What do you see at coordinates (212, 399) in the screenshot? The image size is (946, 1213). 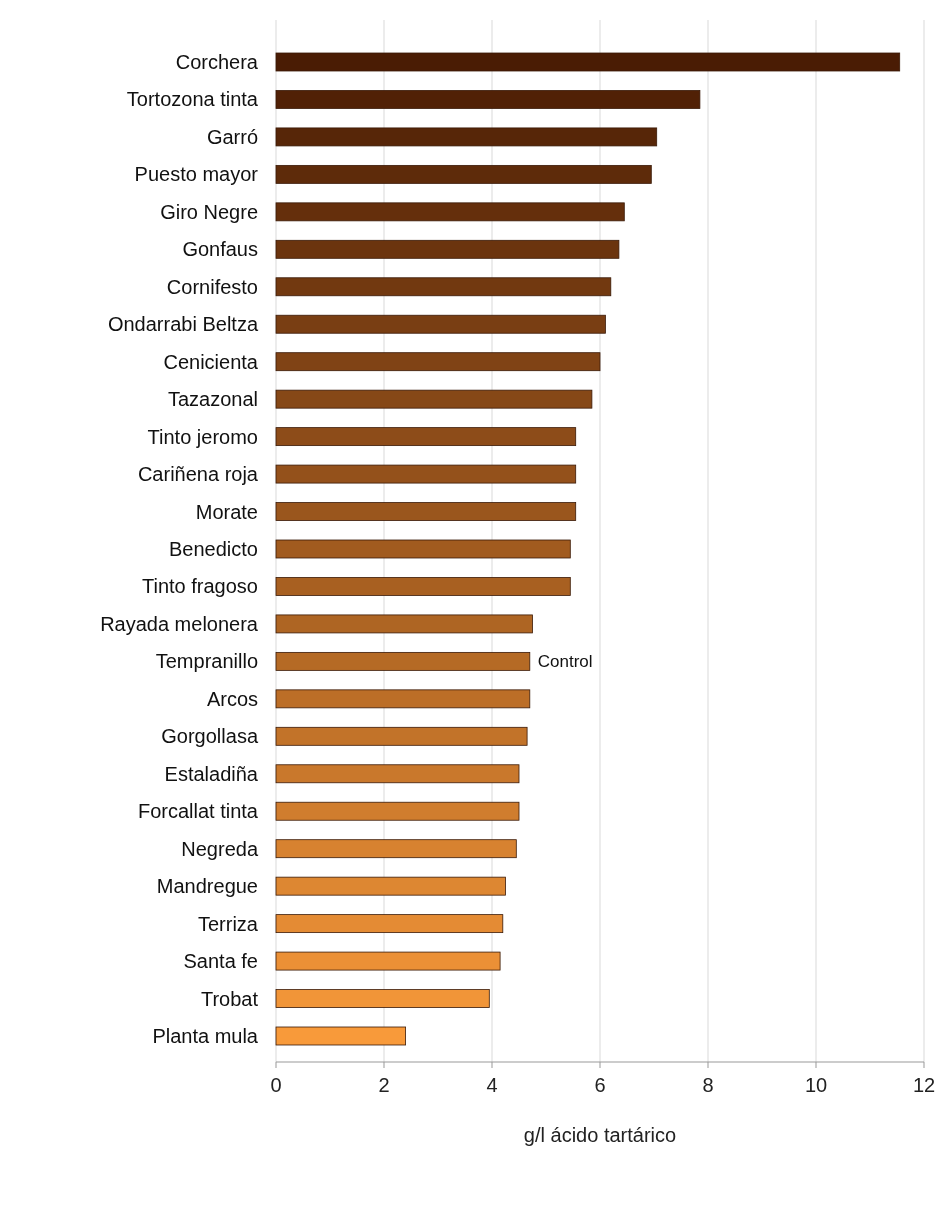 I see `y-tick-label: Tazazonal` at bounding box center [212, 399].